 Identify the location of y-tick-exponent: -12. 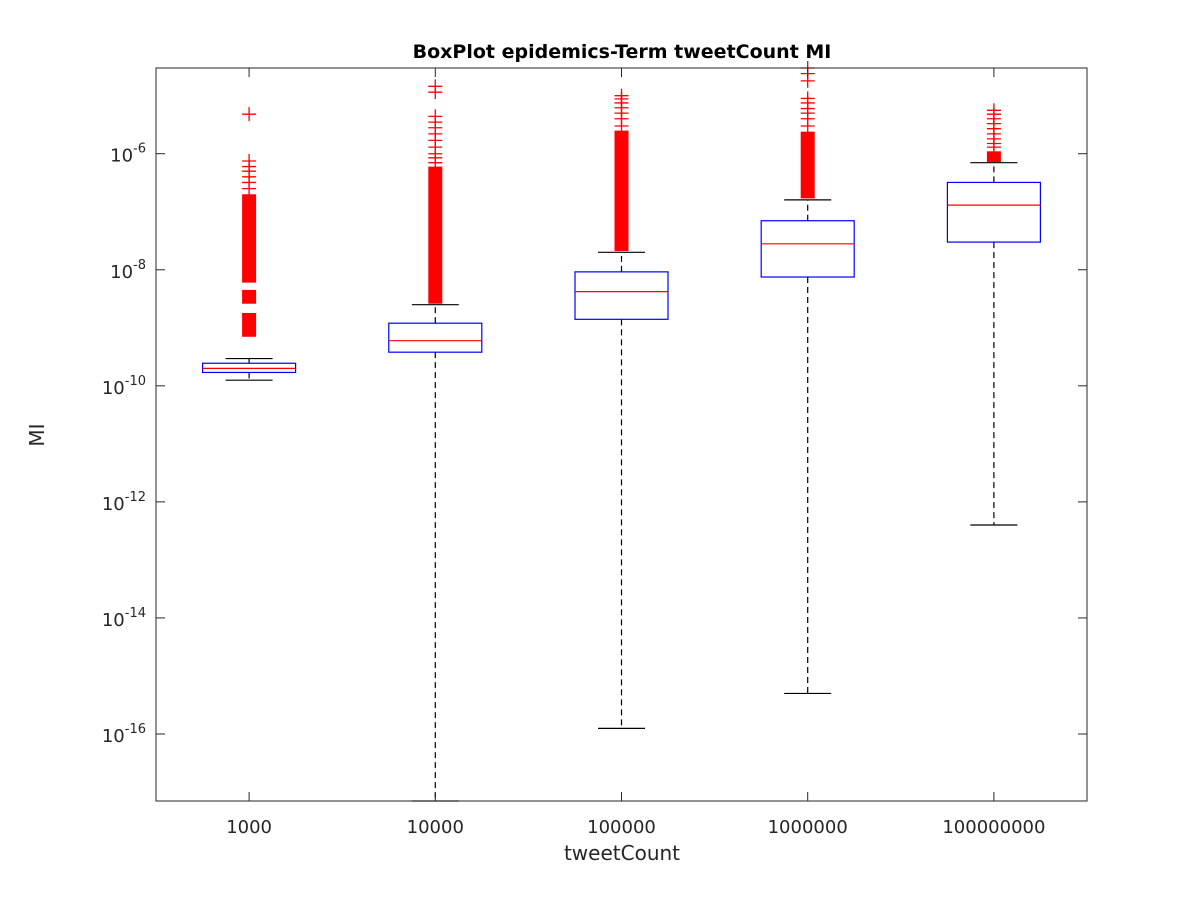
(135, 497).